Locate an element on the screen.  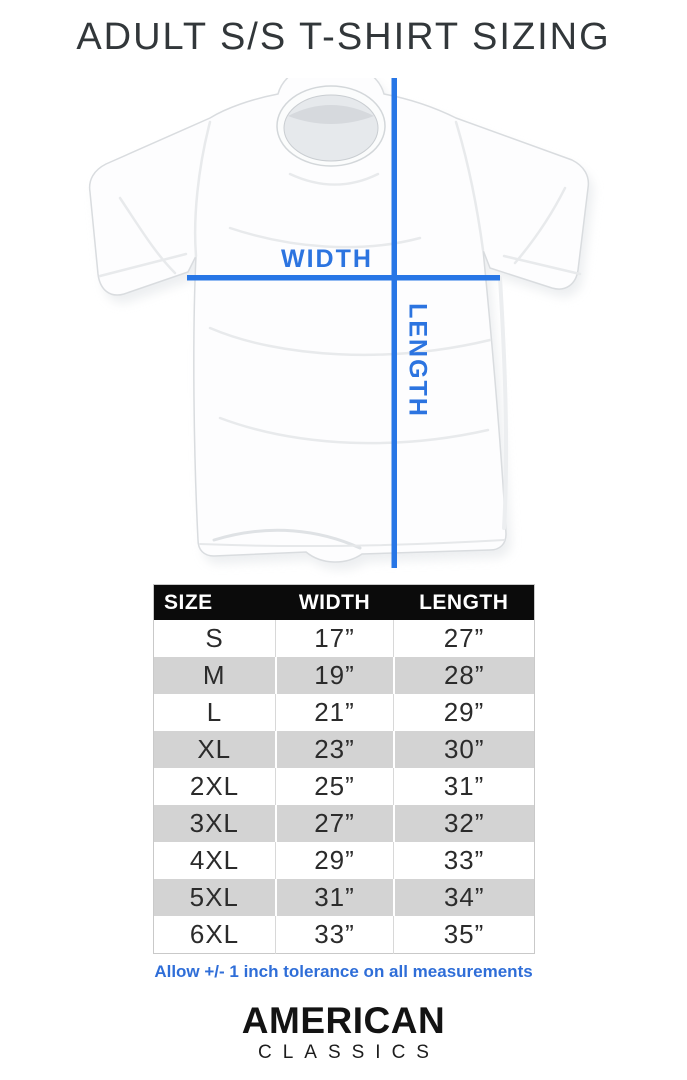
size-cell: 2XL is located at coordinates (214, 786).